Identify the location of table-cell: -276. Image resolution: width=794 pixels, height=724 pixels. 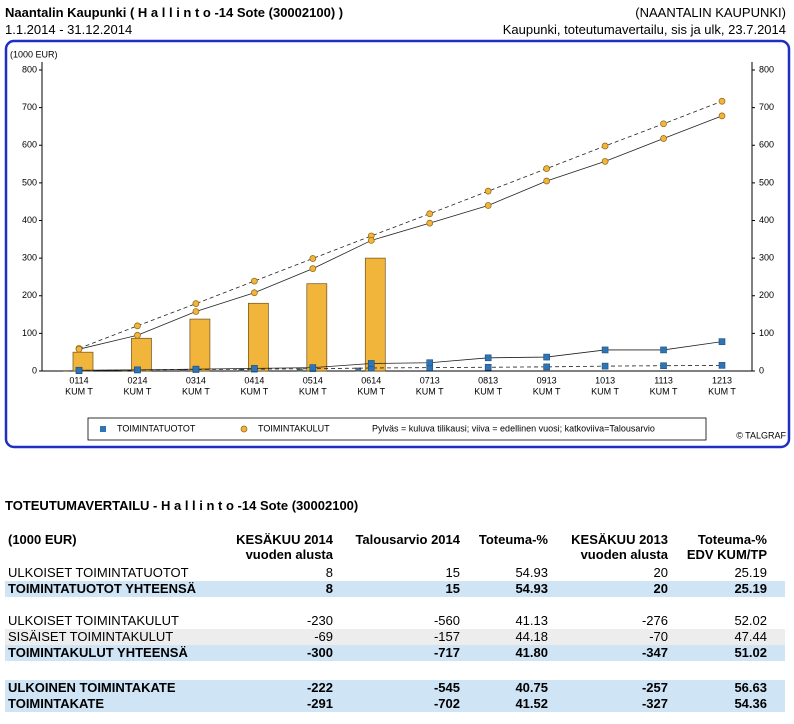
(654, 620).